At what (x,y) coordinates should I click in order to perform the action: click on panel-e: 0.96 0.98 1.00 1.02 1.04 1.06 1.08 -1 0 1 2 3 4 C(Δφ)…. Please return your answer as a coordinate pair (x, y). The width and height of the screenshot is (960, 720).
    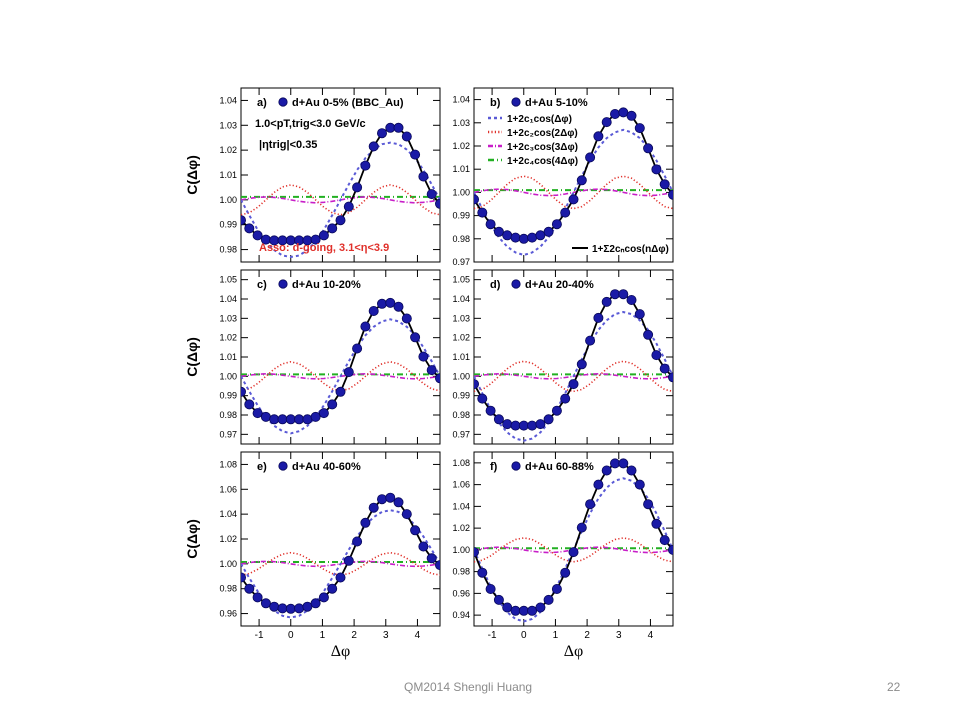
    Looking at the image, I should click on (312, 546).